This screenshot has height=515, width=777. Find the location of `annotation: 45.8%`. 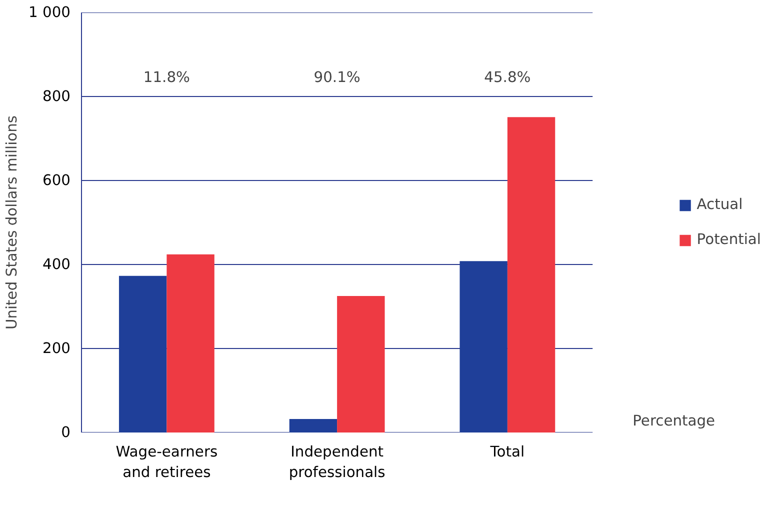

annotation: 45.8% is located at coordinates (507, 77).